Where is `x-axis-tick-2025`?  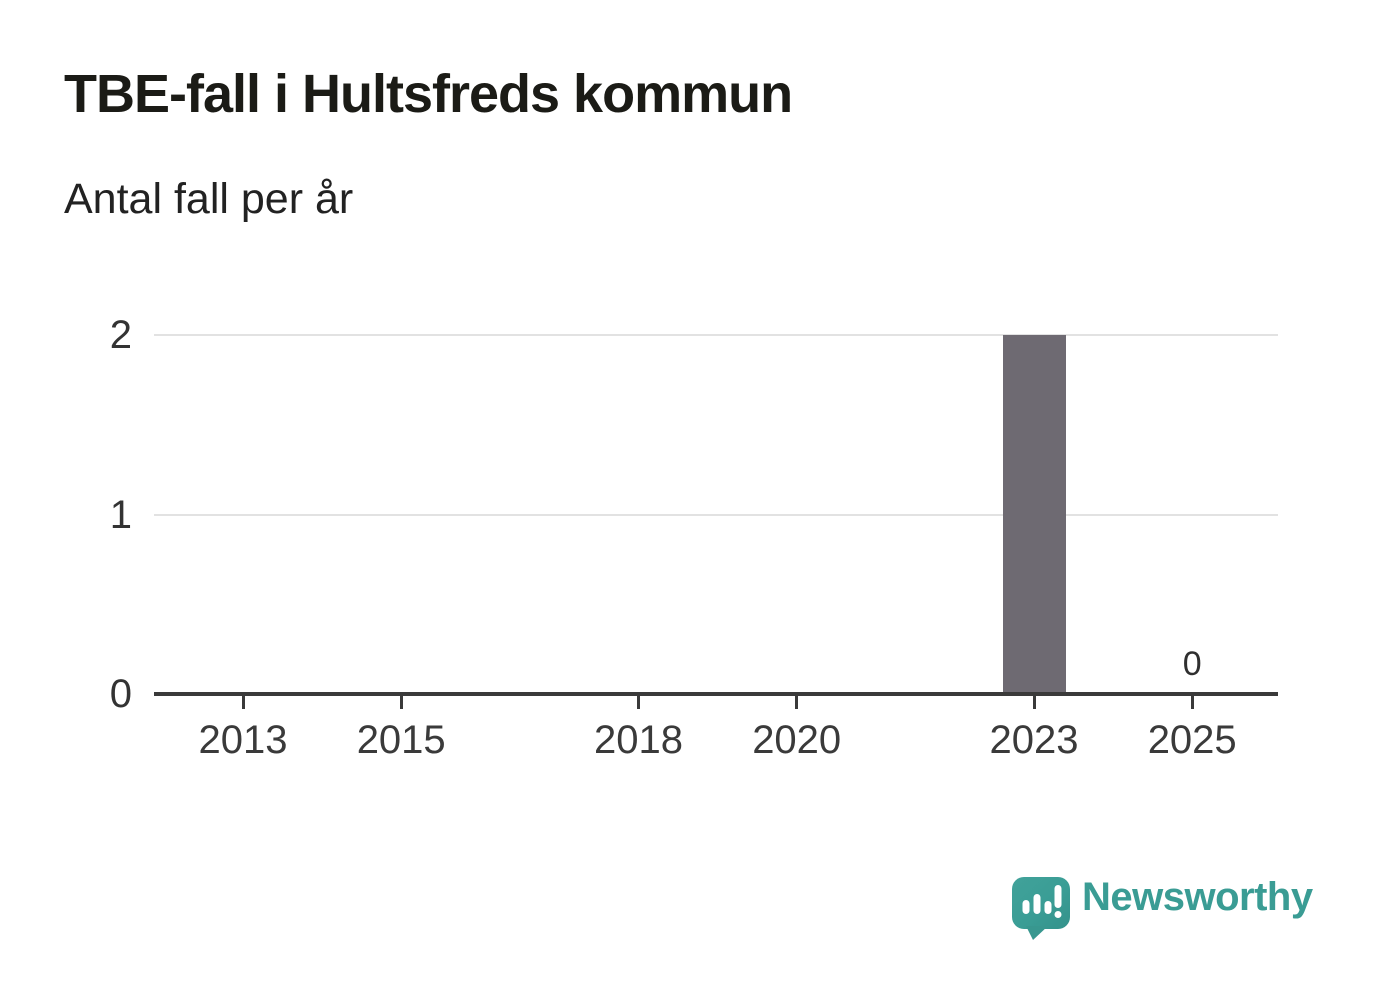
x-axis-tick-2025 is located at coordinates (1192, 702).